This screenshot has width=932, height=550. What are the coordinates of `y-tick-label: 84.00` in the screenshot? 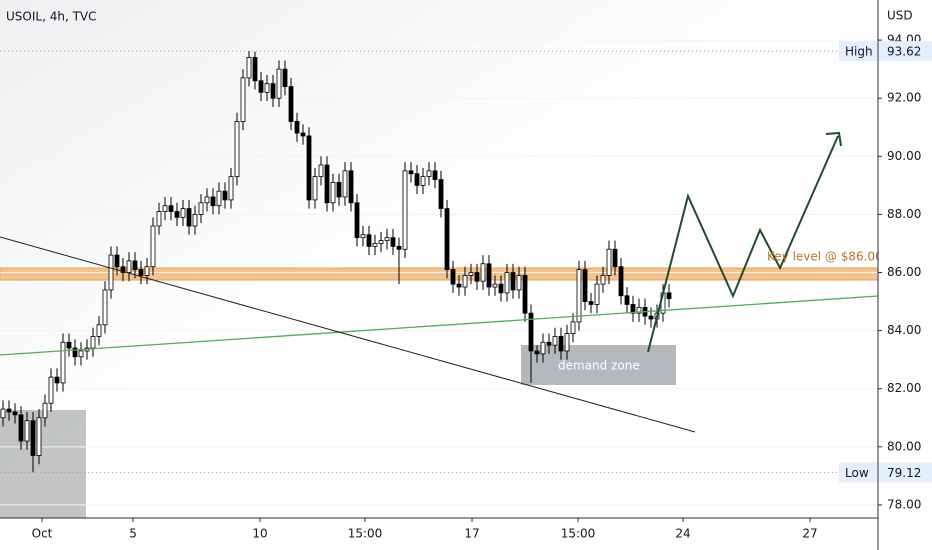 It's located at (904, 330).